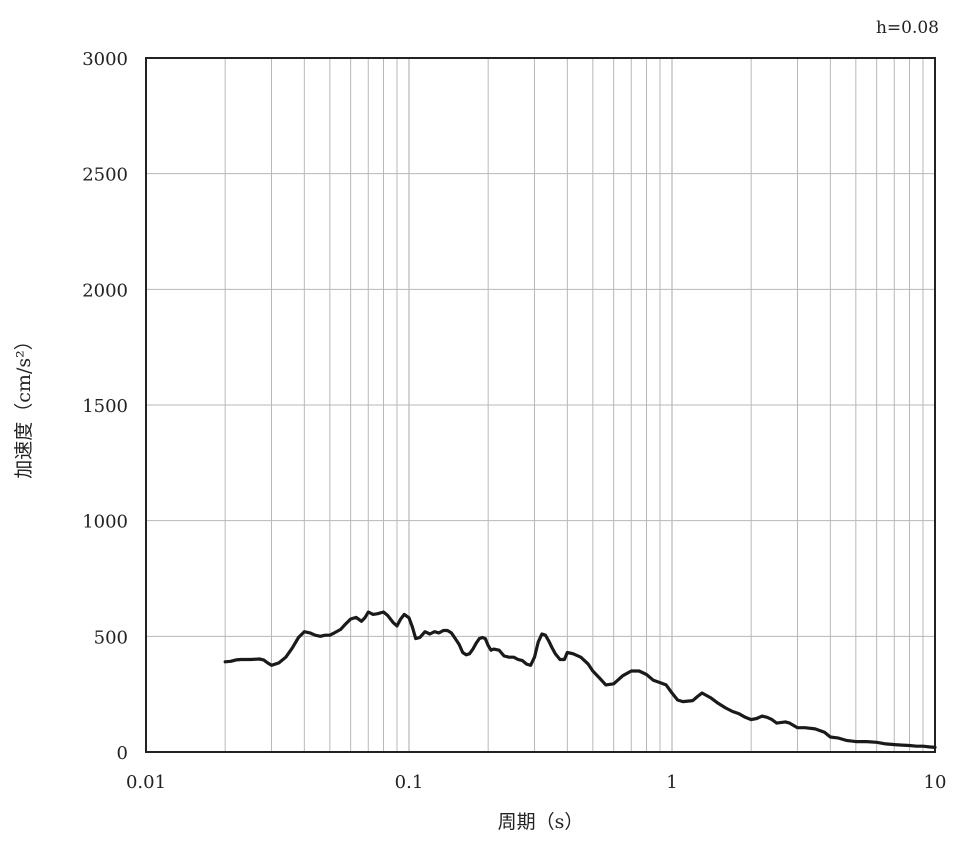 This screenshot has height=841, width=955. Describe the element at coordinates (24, 404) in the screenshot. I see `y-axis-title: 加速度（cm/s²）` at that location.